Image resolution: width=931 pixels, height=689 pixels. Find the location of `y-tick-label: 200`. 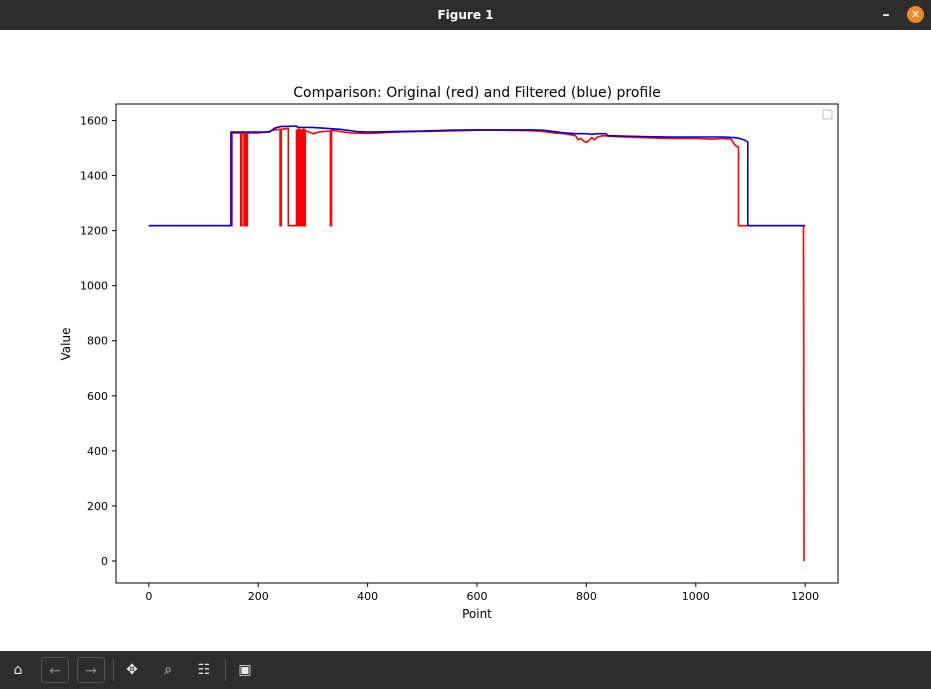

y-tick-label: 200 is located at coordinates (97, 506).